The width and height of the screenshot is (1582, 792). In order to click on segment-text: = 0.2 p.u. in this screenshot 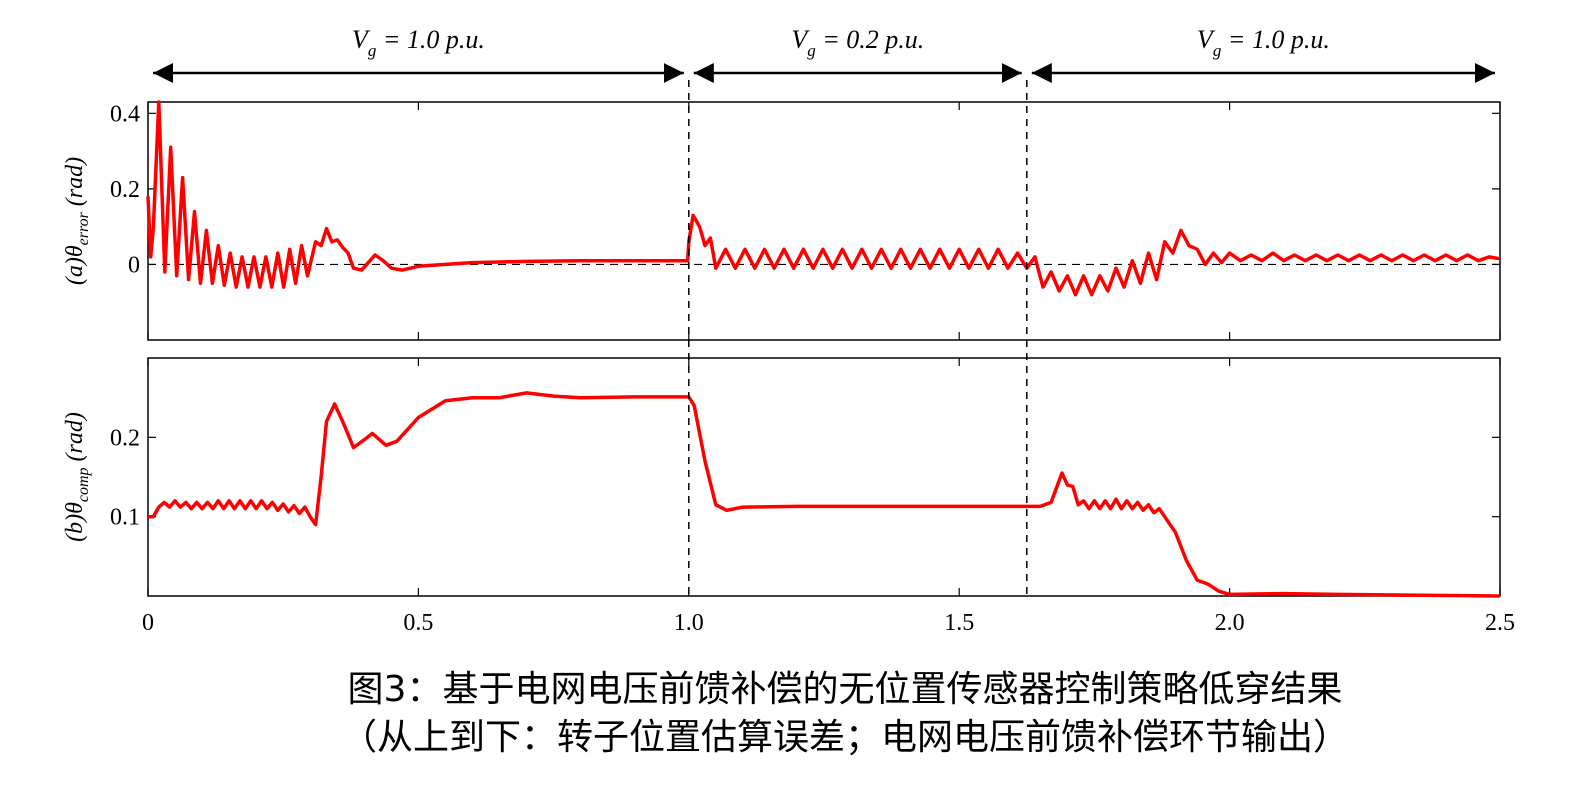, I will do `click(870, 39)`.